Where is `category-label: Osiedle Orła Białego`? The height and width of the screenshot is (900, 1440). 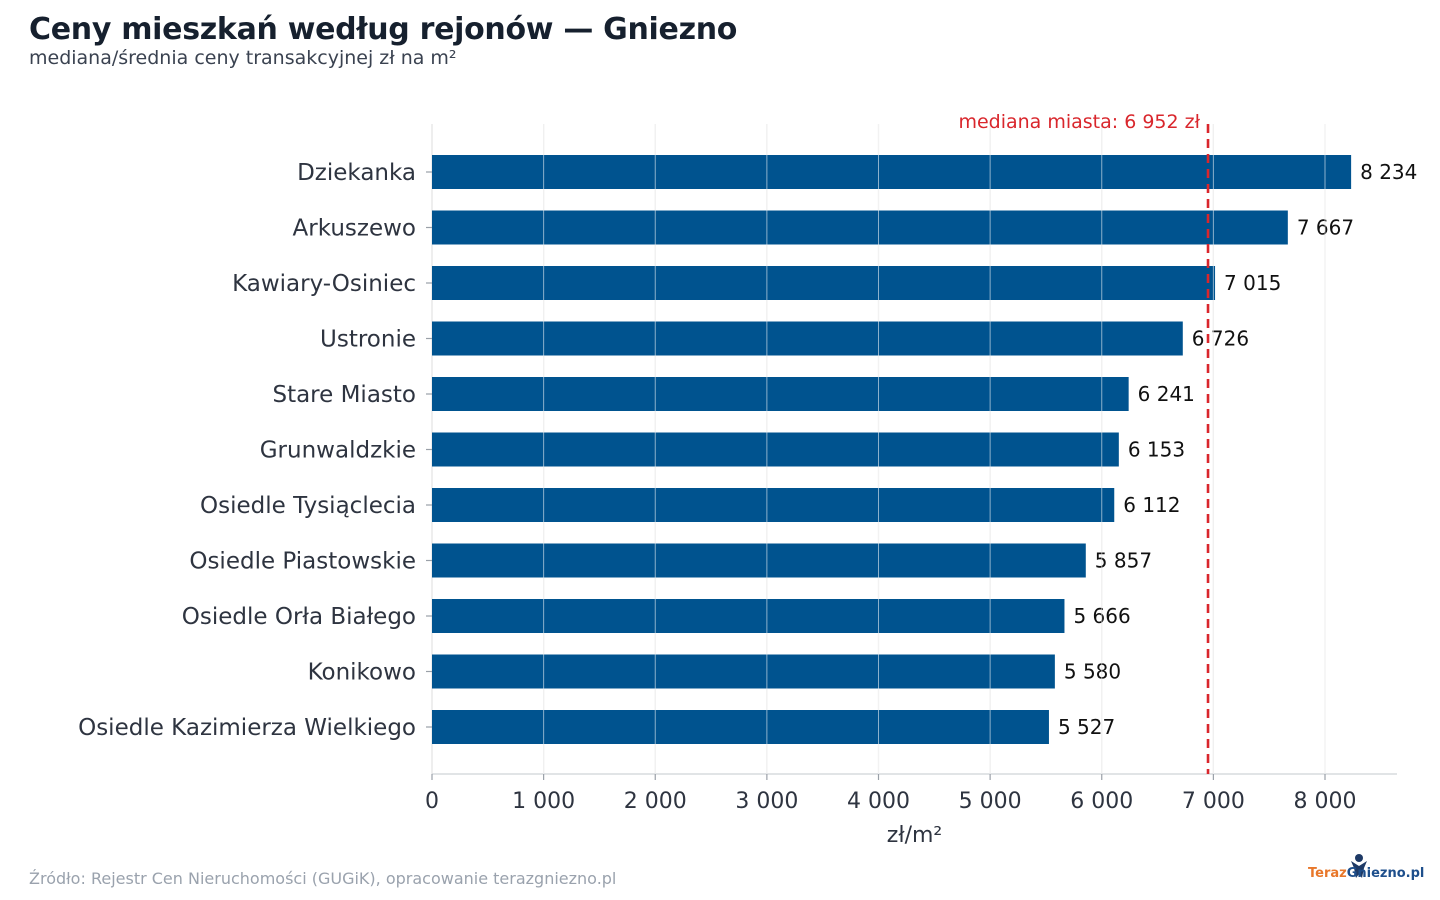 category-label: Osiedle Orła Białego is located at coordinates (299, 617).